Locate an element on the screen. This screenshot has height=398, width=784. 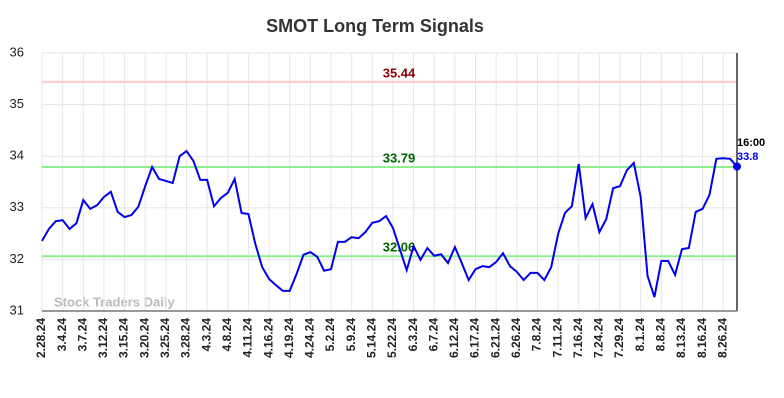
x-tick-label: 7.16.24 is located at coordinates (578, 338).